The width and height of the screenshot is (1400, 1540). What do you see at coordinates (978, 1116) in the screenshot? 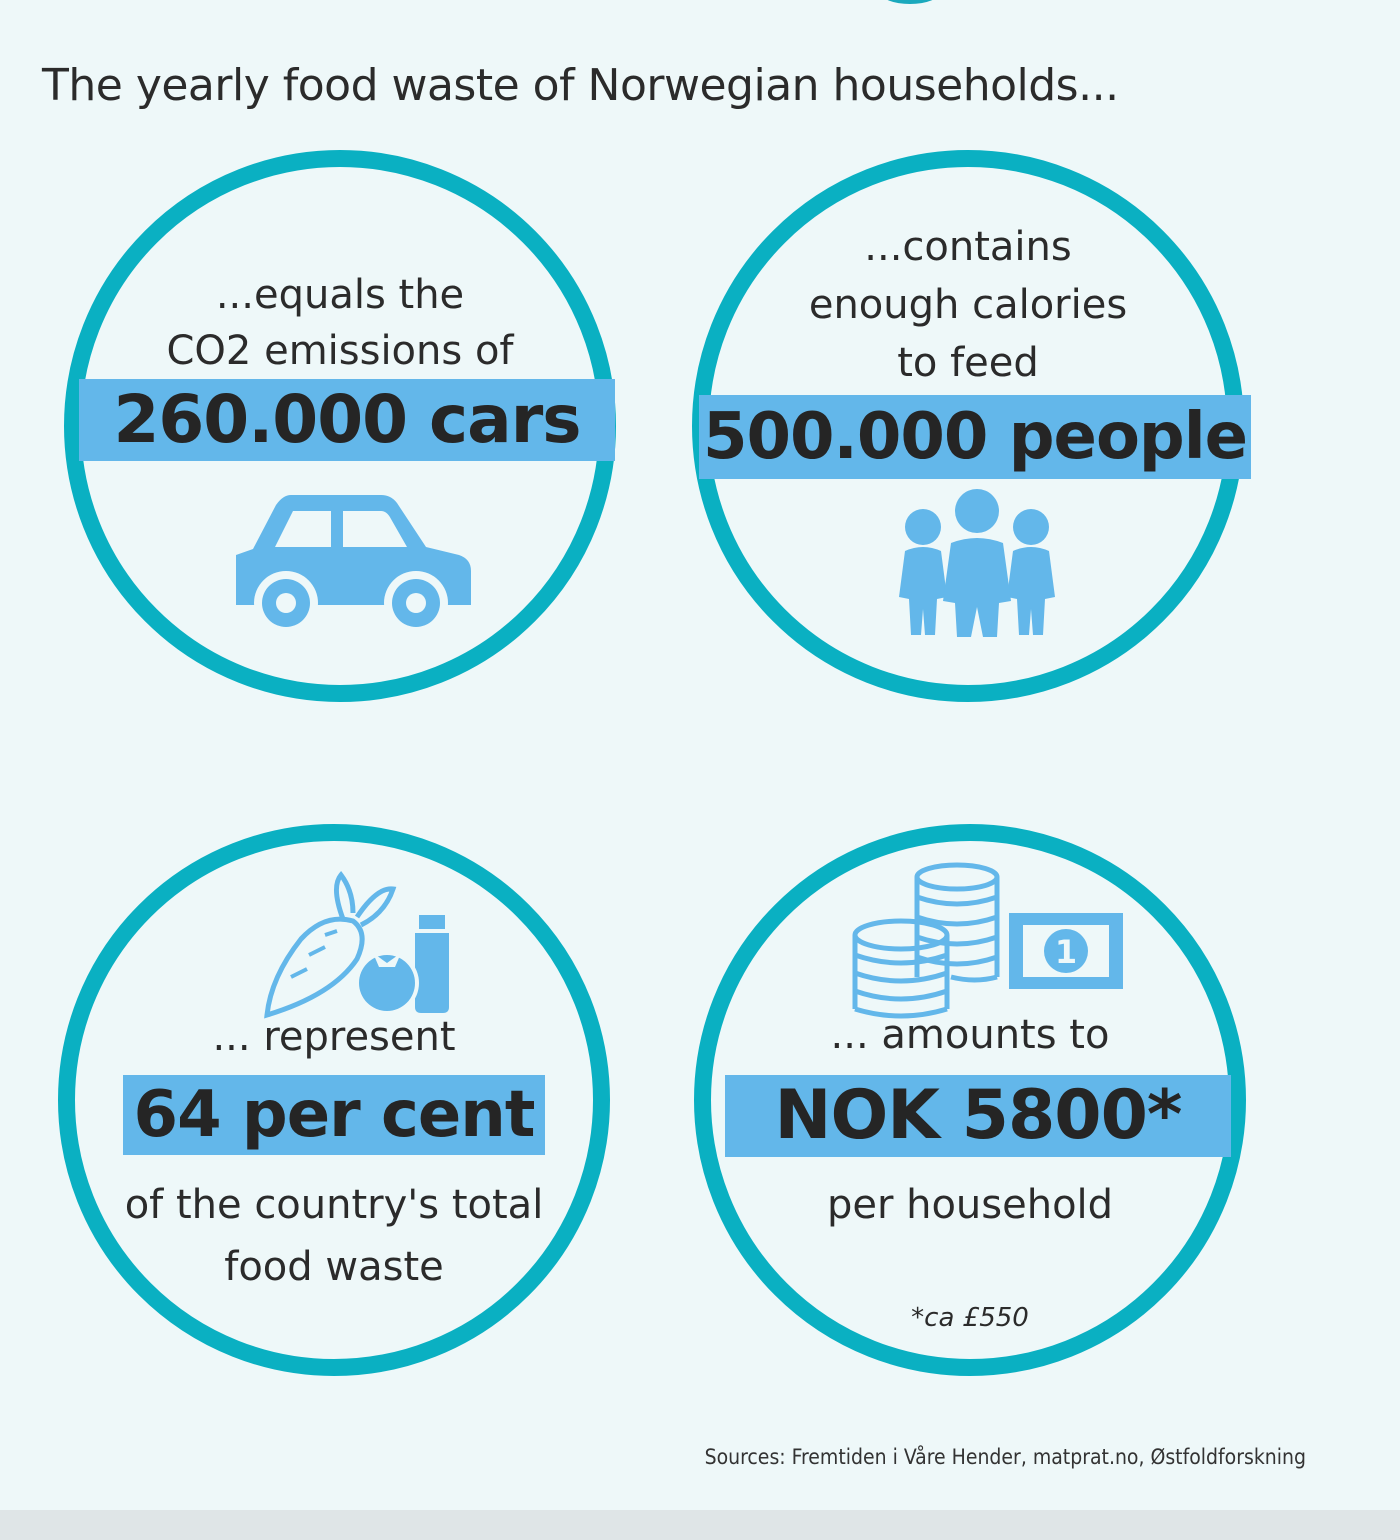
I see `money-highlight: NOK 5800*` at bounding box center [978, 1116].